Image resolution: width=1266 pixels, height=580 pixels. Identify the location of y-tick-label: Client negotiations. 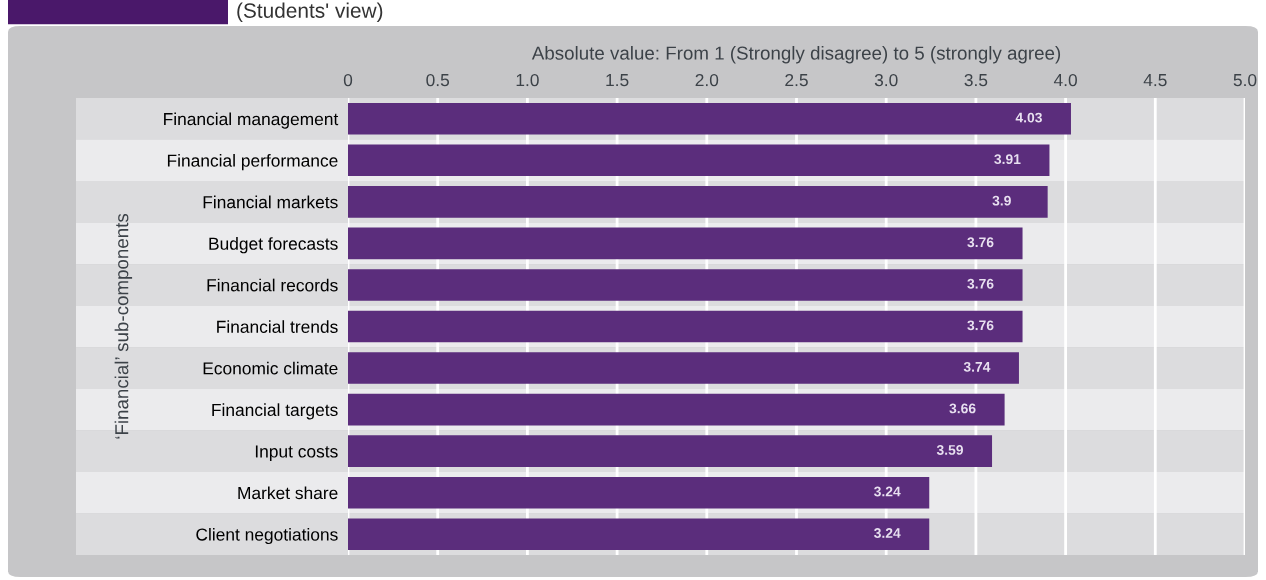
(267, 536).